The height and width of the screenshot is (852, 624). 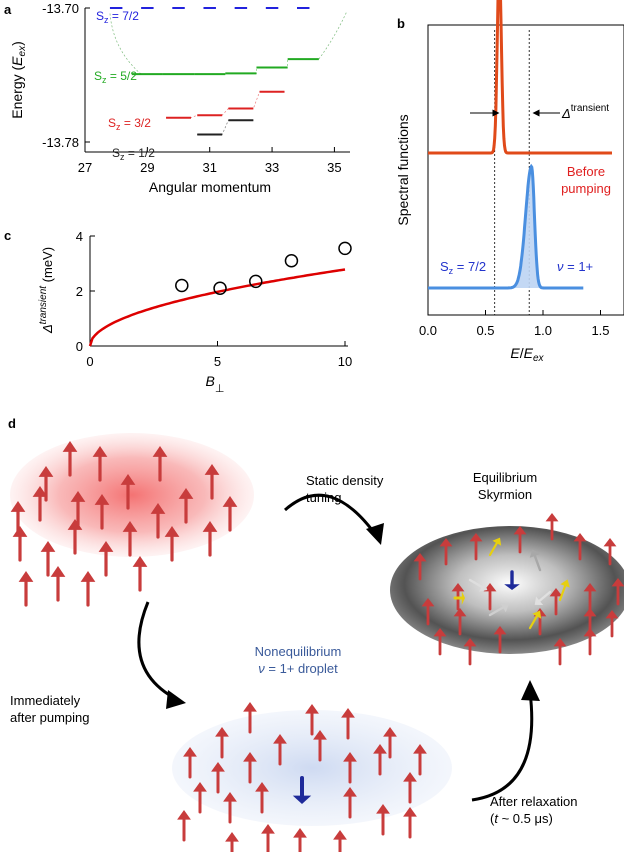 What do you see at coordinates (505, 494) in the screenshot?
I see `equilibrium-label-2: Skyrmion` at bounding box center [505, 494].